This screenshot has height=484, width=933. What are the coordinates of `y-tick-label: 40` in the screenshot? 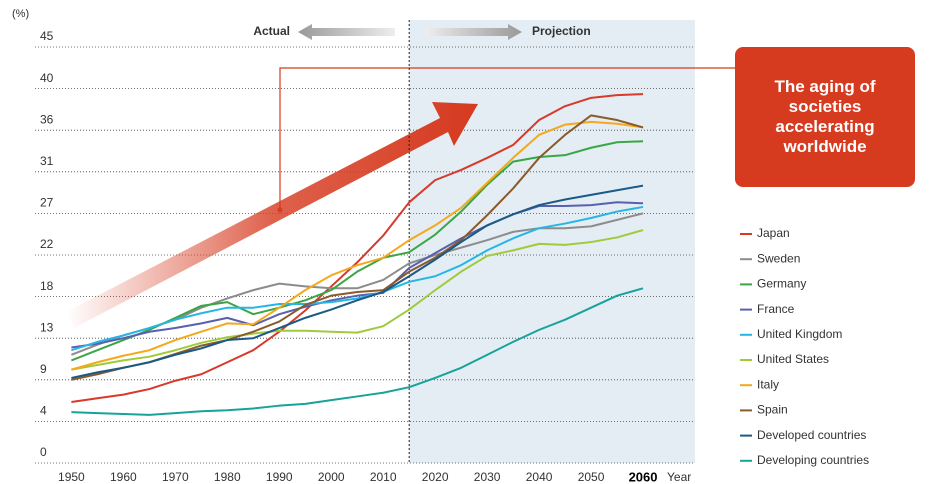 It's located at (47, 78).